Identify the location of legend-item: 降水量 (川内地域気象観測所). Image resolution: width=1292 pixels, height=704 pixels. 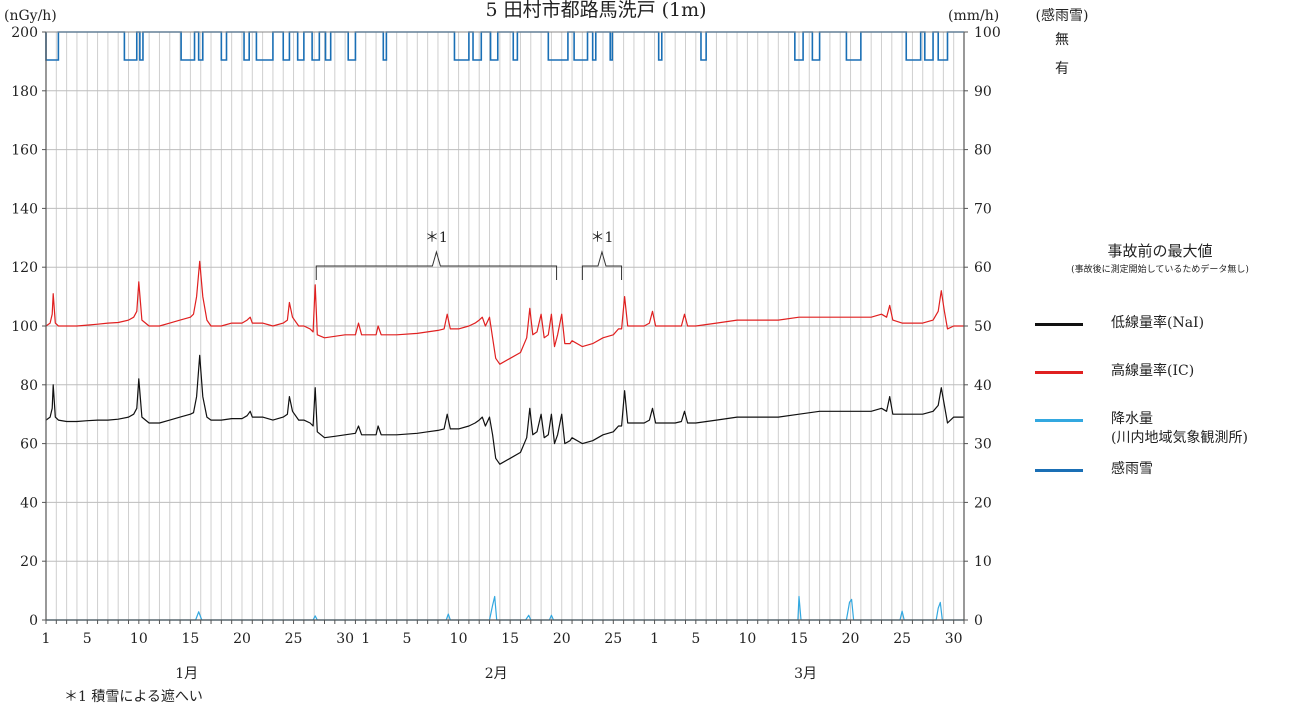
(1141, 429).